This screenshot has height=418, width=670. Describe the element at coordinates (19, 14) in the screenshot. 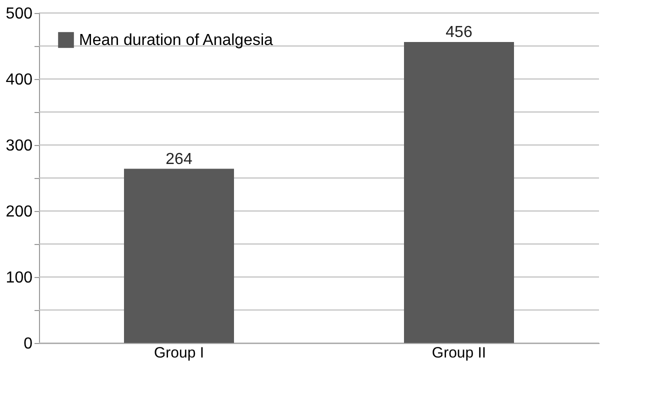

I see `y-tick-label: 500` at that location.